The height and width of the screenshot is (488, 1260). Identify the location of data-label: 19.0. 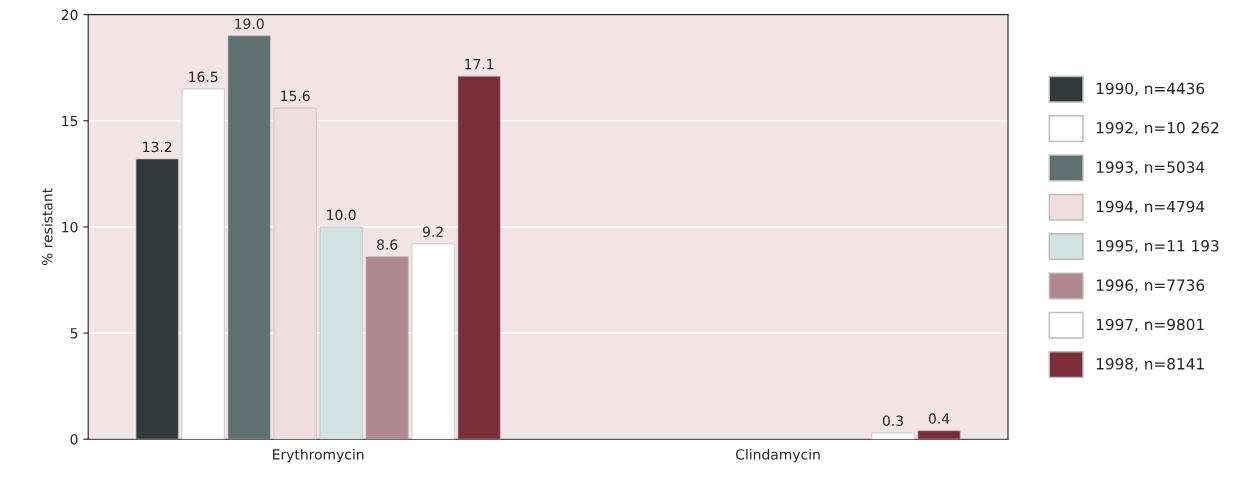
(249, 24).